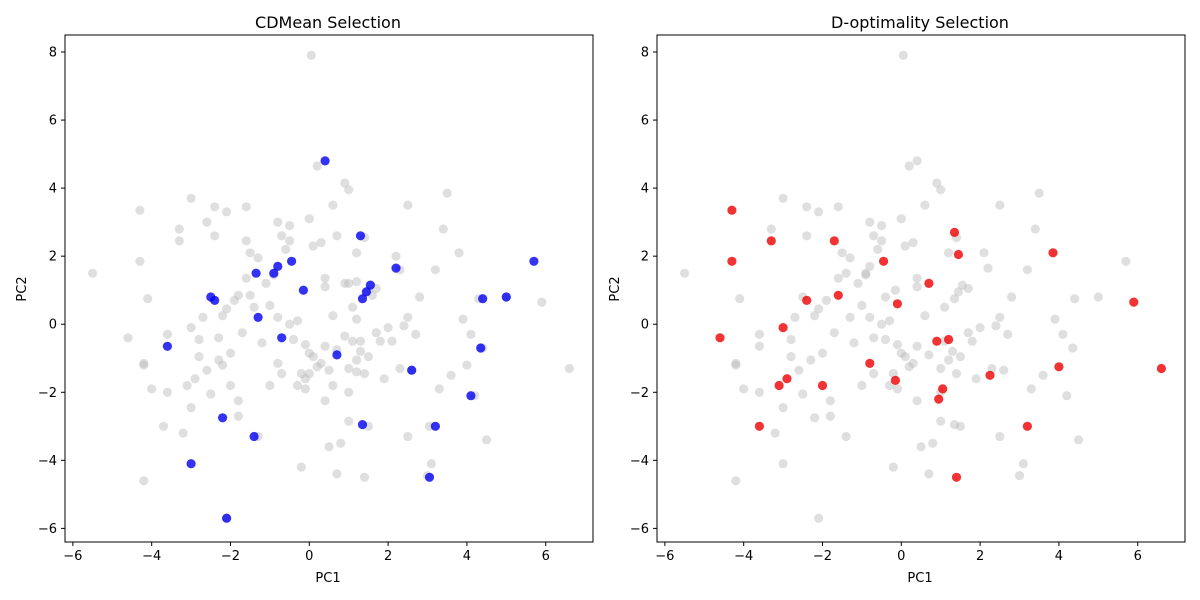 This screenshot has width=1200, height=600. I want to click on y-tick-label: 0, so click(53, 325).